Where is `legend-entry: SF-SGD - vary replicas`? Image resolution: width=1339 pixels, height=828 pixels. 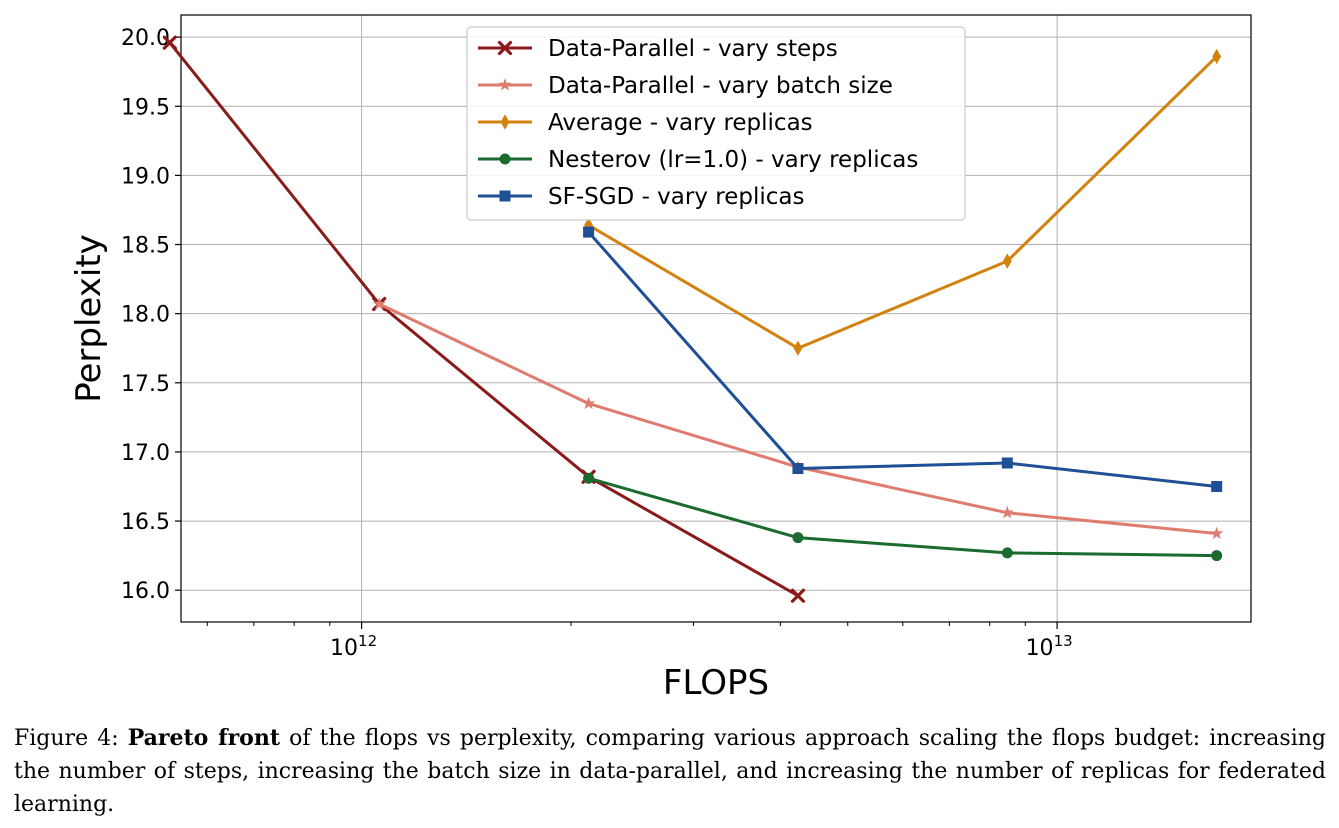
legend-entry: SF-SGD - vary replicas is located at coordinates (641, 197).